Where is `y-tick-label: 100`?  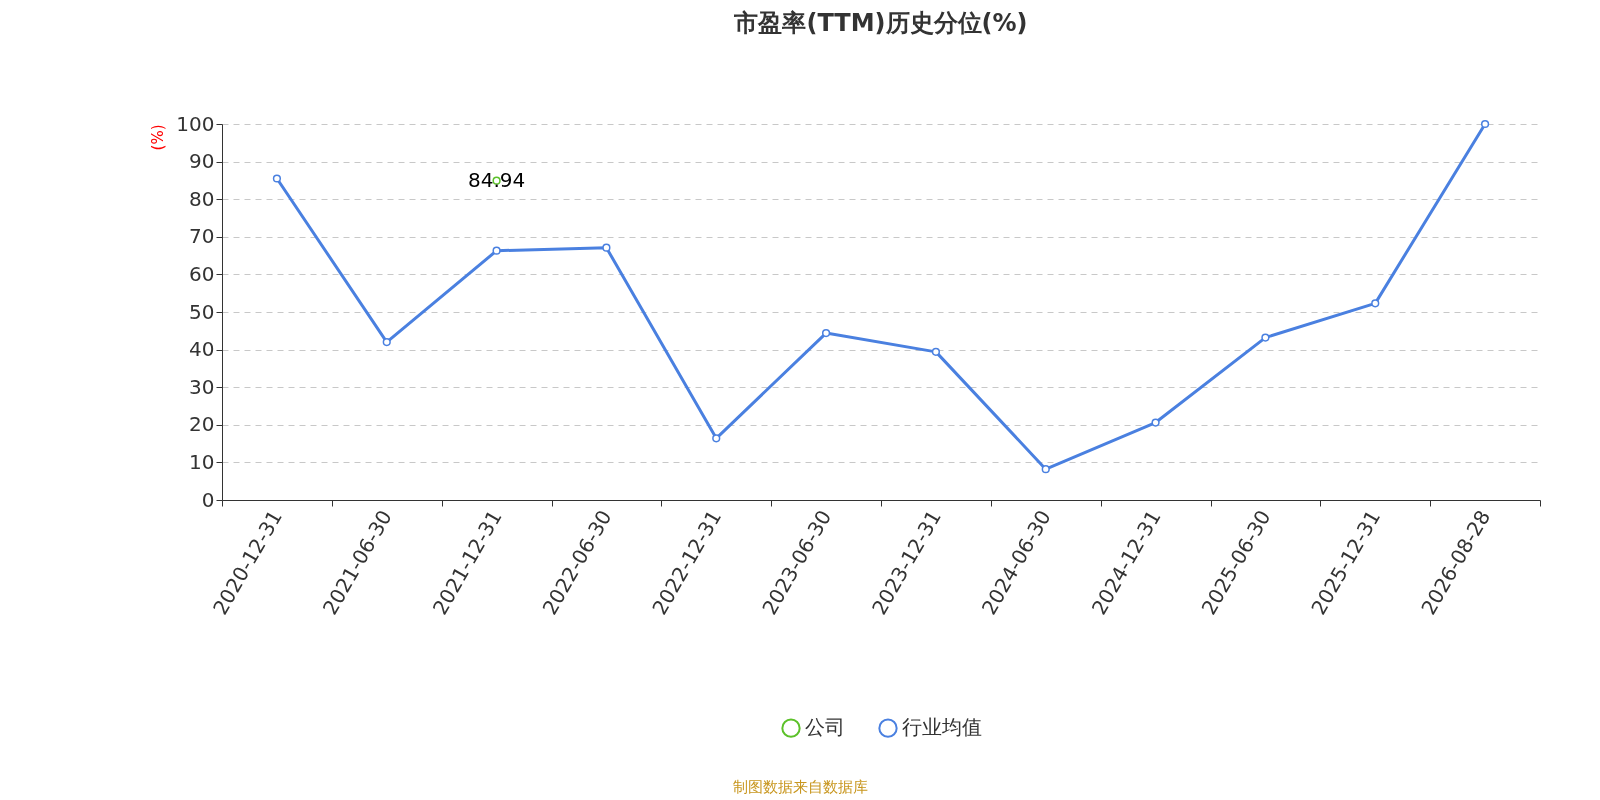
y-tick-label: 100 is located at coordinates (195, 123).